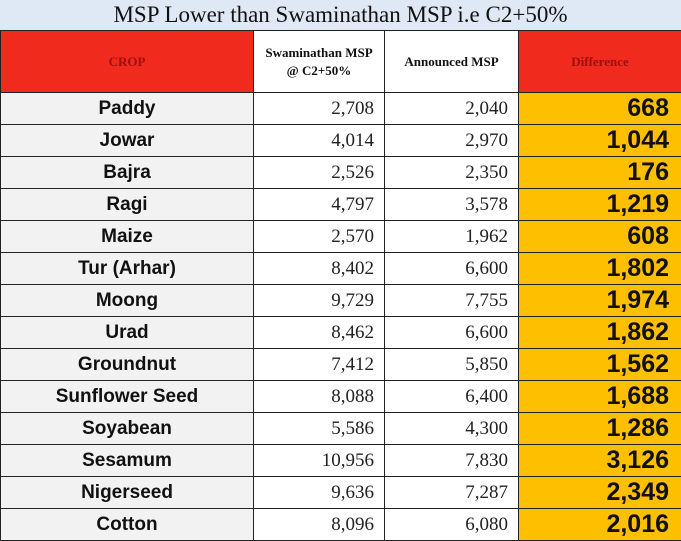 The height and width of the screenshot is (541, 681). What do you see at coordinates (127, 205) in the screenshot?
I see `crop-cell: Ragi` at bounding box center [127, 205].